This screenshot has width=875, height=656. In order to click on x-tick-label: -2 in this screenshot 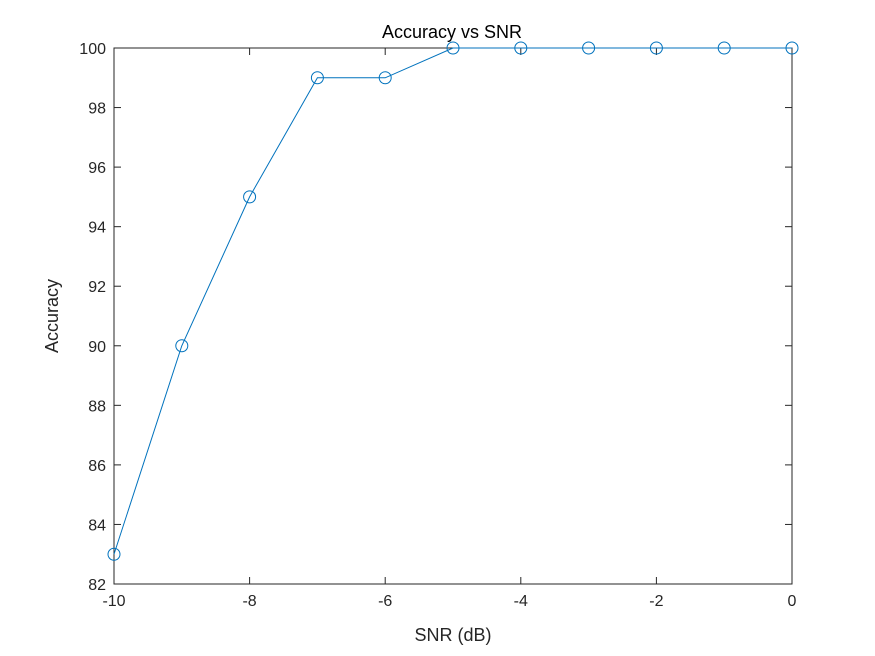, I will do `click(656, 601)`.